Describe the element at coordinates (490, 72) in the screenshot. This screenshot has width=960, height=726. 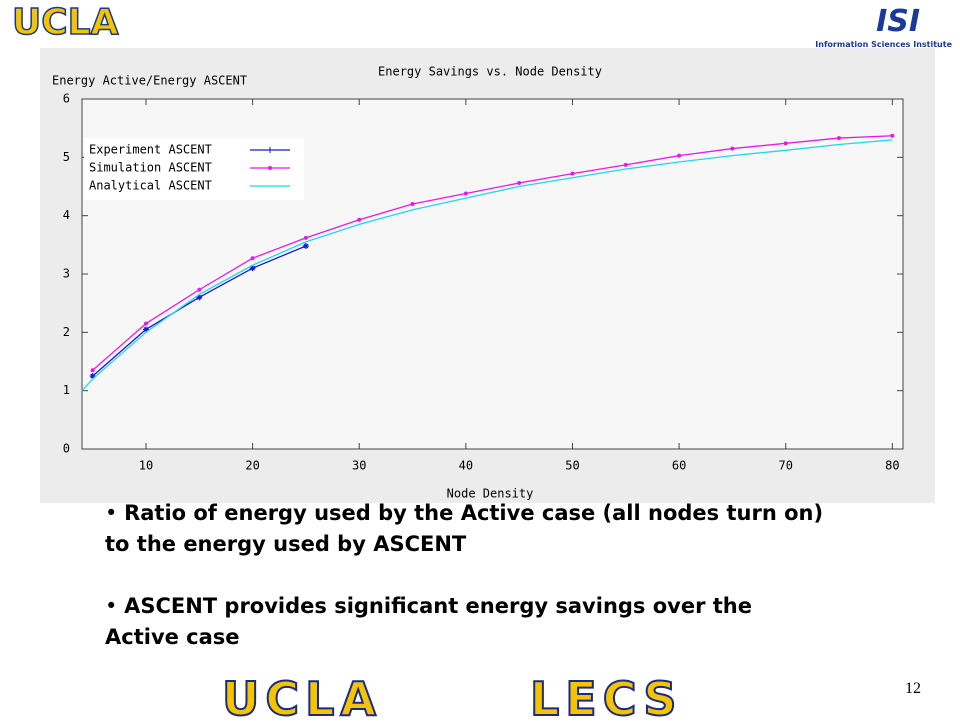
I see `chart-title: Energy Savings vs. Node Density` at that location.